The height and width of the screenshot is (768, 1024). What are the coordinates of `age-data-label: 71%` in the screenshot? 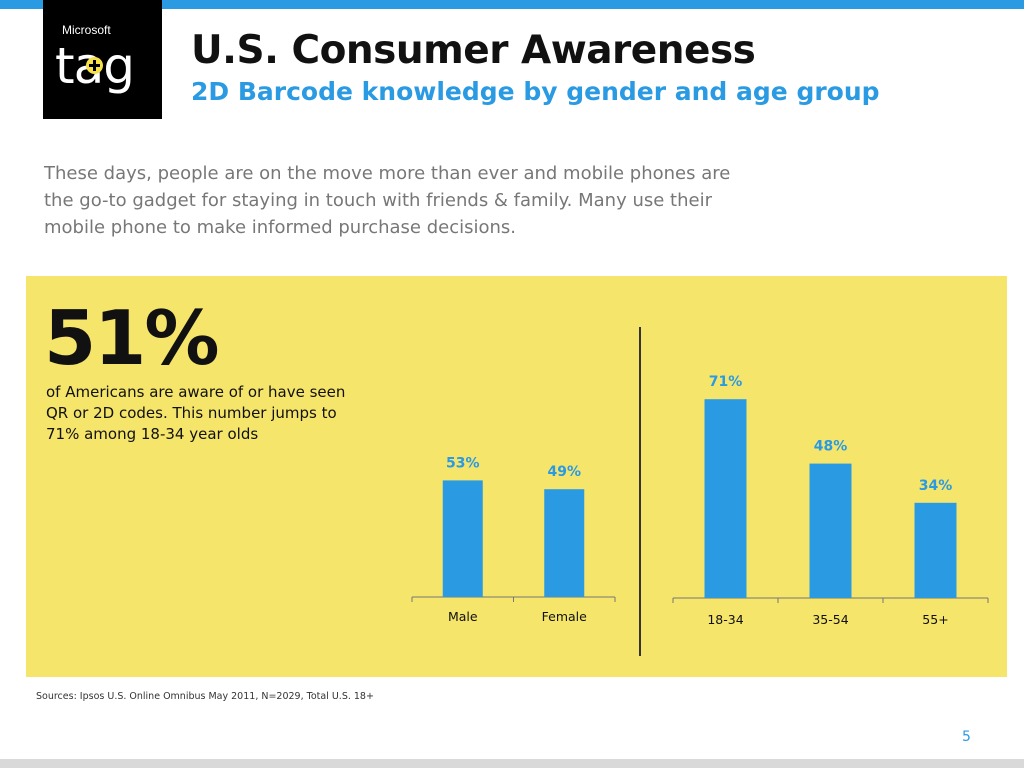 It's located at (726, 382).